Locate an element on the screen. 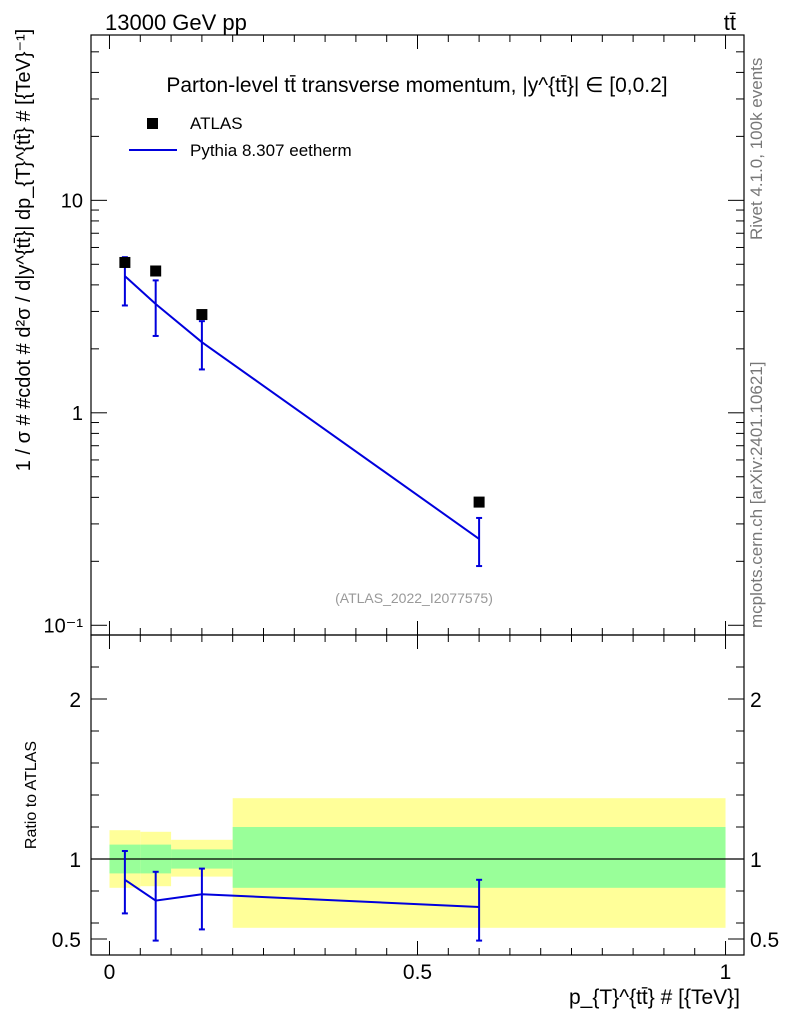 Image resolution: width=786 pixels, height=1024 pixels. x-tick-label: 0.5 is located at coordinates (417, 972).